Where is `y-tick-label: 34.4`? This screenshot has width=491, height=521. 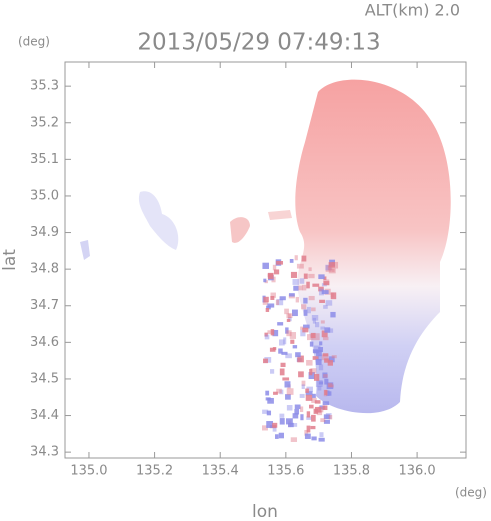 y-tick-label: 34.4 is located at coordinates (44, 415).